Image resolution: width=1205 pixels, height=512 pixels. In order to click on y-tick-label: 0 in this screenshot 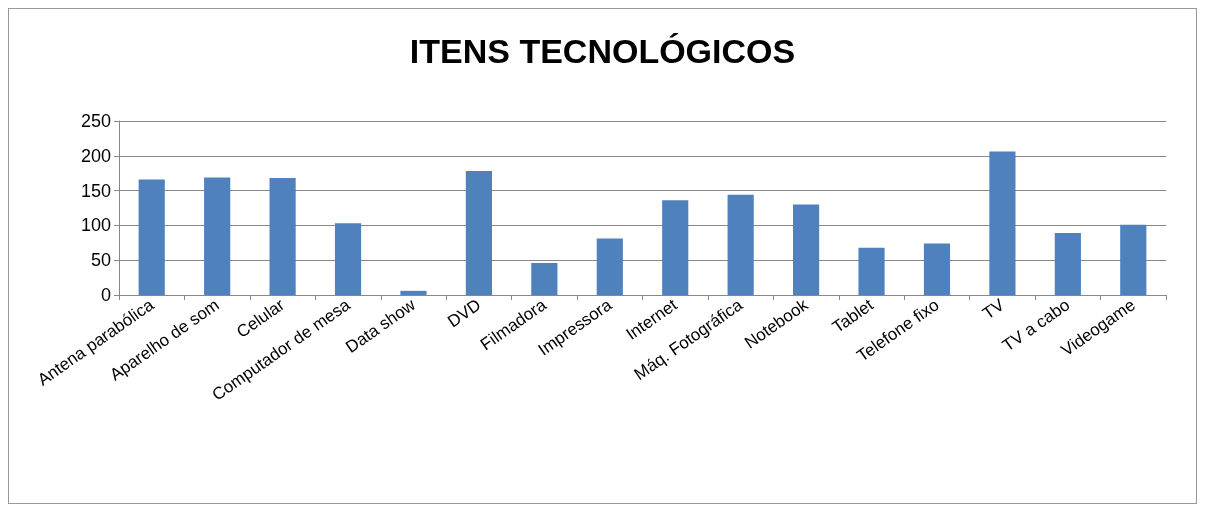, I will do `click(105, 295)`.